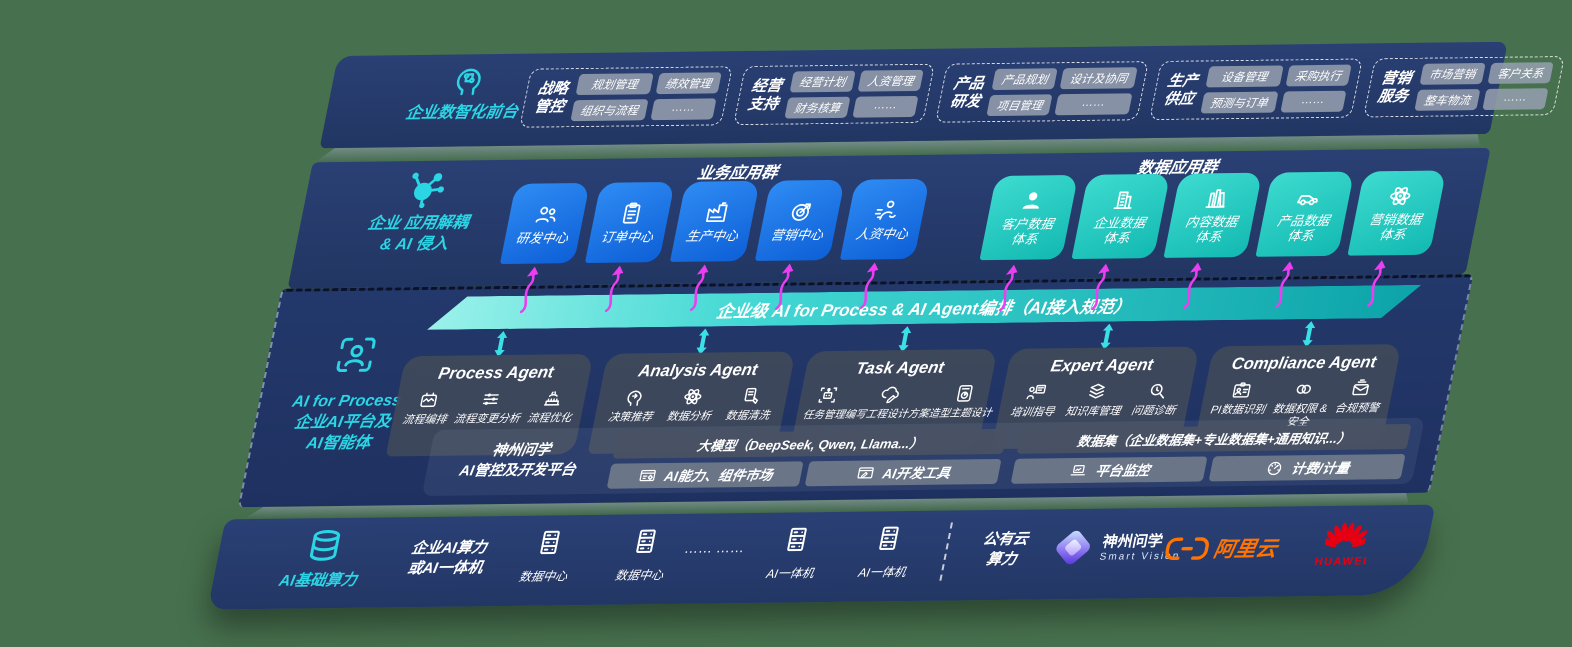  What do you see at coordinates (828, 395) in the screenshot?
I see `robot-task-icon` at bounding box center [828, 395].